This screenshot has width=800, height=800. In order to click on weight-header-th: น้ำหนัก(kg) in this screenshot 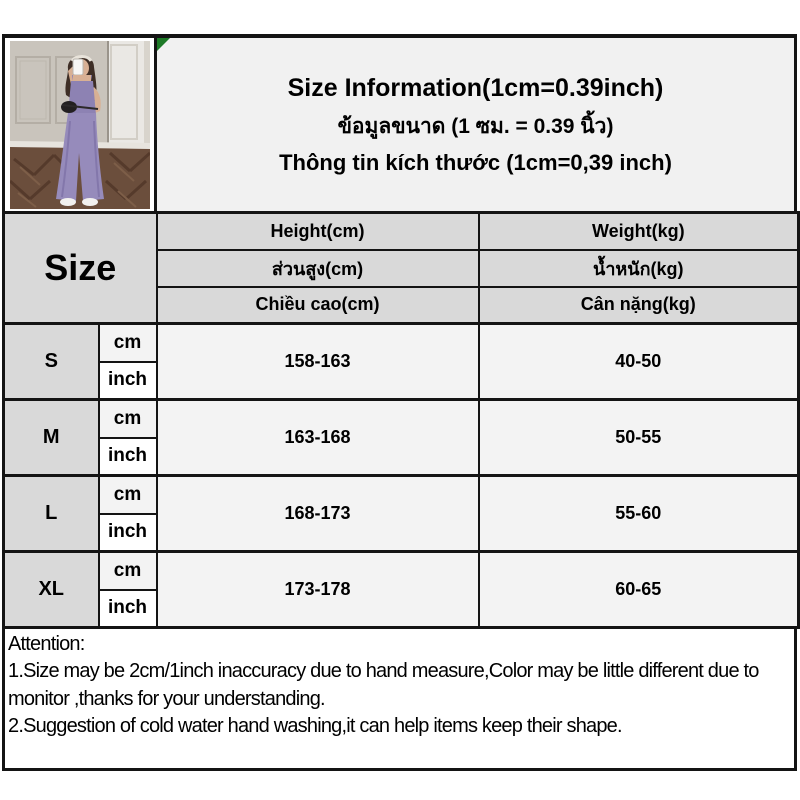, I will do `click(638, 268)`.